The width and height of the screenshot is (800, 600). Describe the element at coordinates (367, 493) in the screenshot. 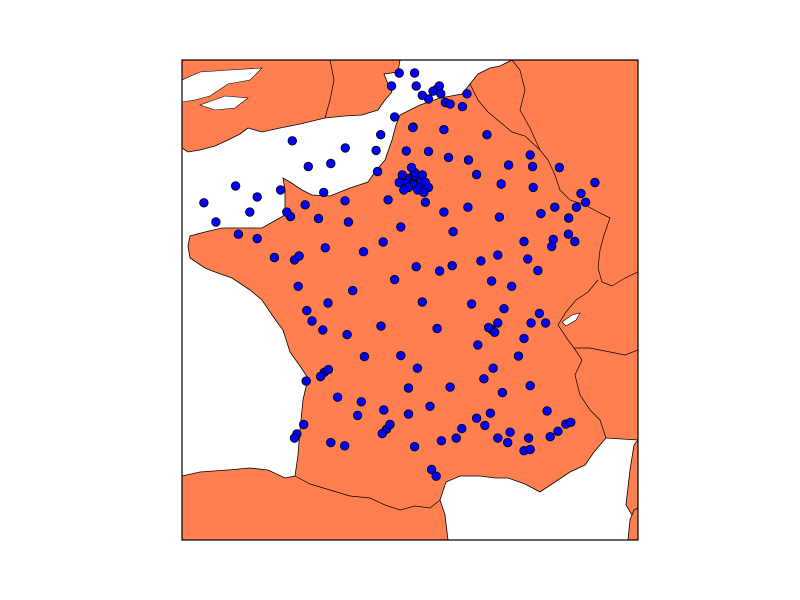

I see `border-spain` at that location.